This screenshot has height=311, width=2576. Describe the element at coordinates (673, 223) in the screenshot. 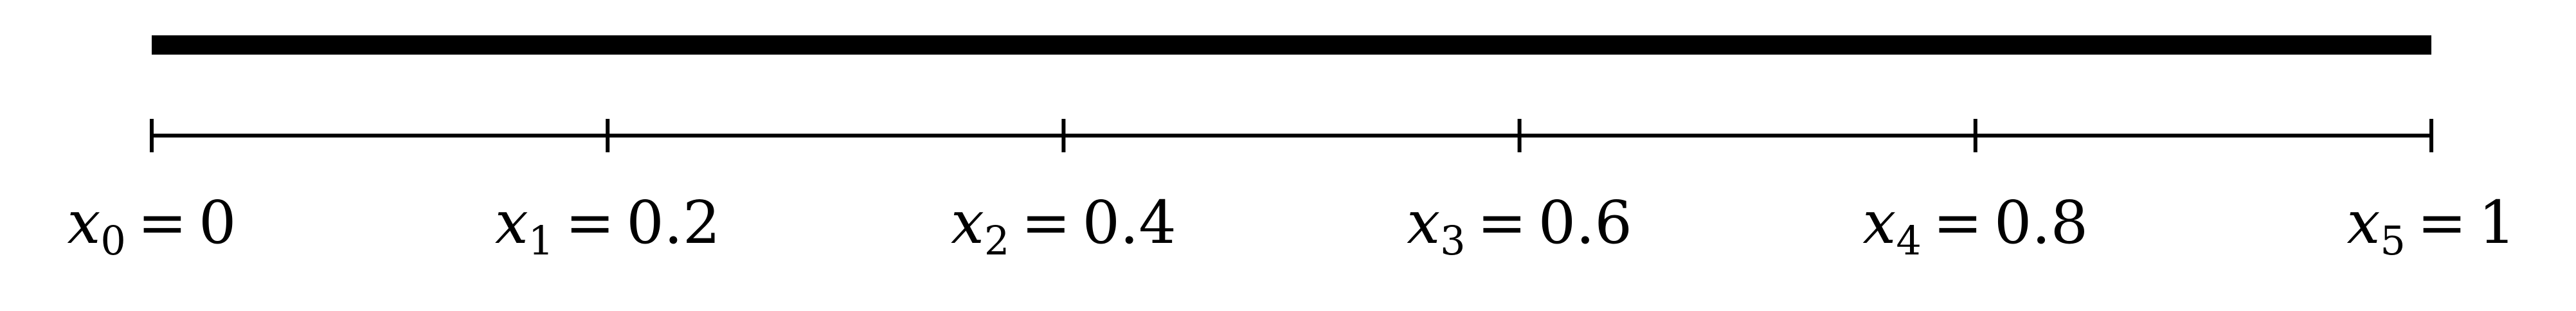

I see `node-label-value: 0.2` at that location.